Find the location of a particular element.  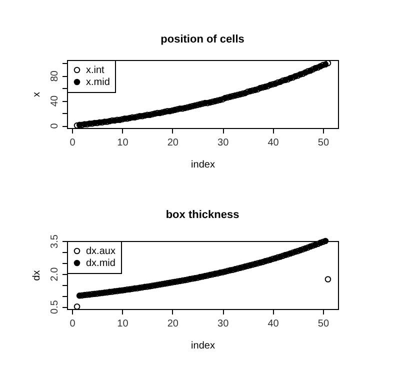

chart-title: position of cells is located at coordinates (202, 39).